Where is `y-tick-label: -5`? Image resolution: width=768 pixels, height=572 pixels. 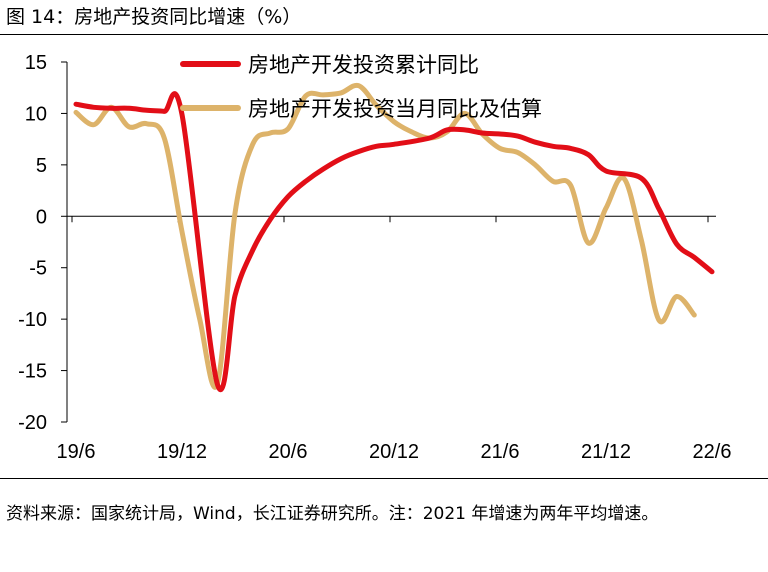 y-tick-label: -5 is located at coordinates (38, 269).